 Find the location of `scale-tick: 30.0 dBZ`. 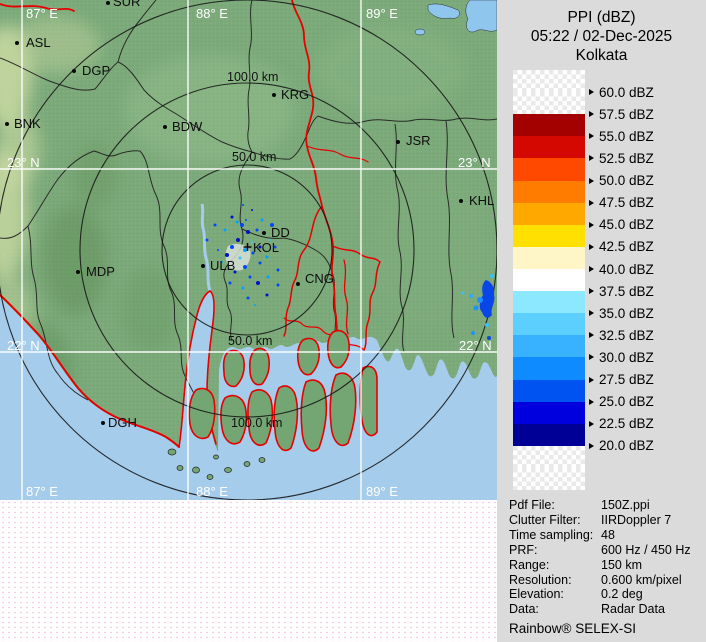

scale-tick: 30.0 dBZ is located at coordinates (621, 357).